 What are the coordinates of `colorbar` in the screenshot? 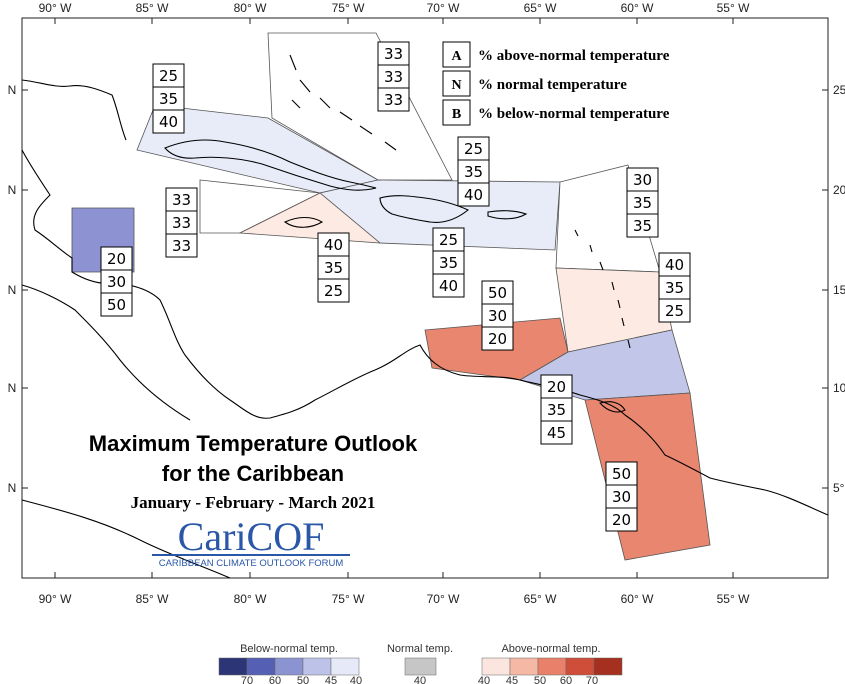 It's located at (420, 666).